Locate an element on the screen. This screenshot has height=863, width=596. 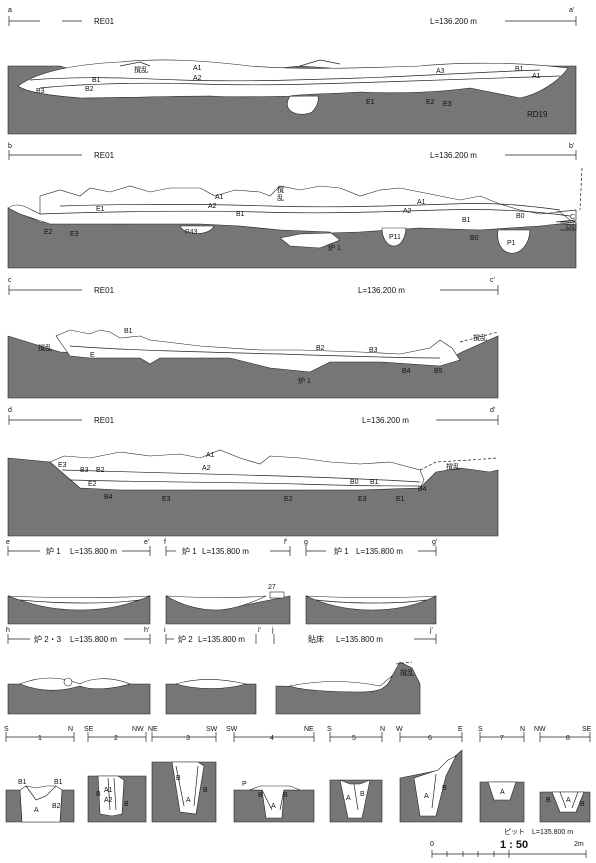
section-a-label: A1 is located at coordinates (197, 68).